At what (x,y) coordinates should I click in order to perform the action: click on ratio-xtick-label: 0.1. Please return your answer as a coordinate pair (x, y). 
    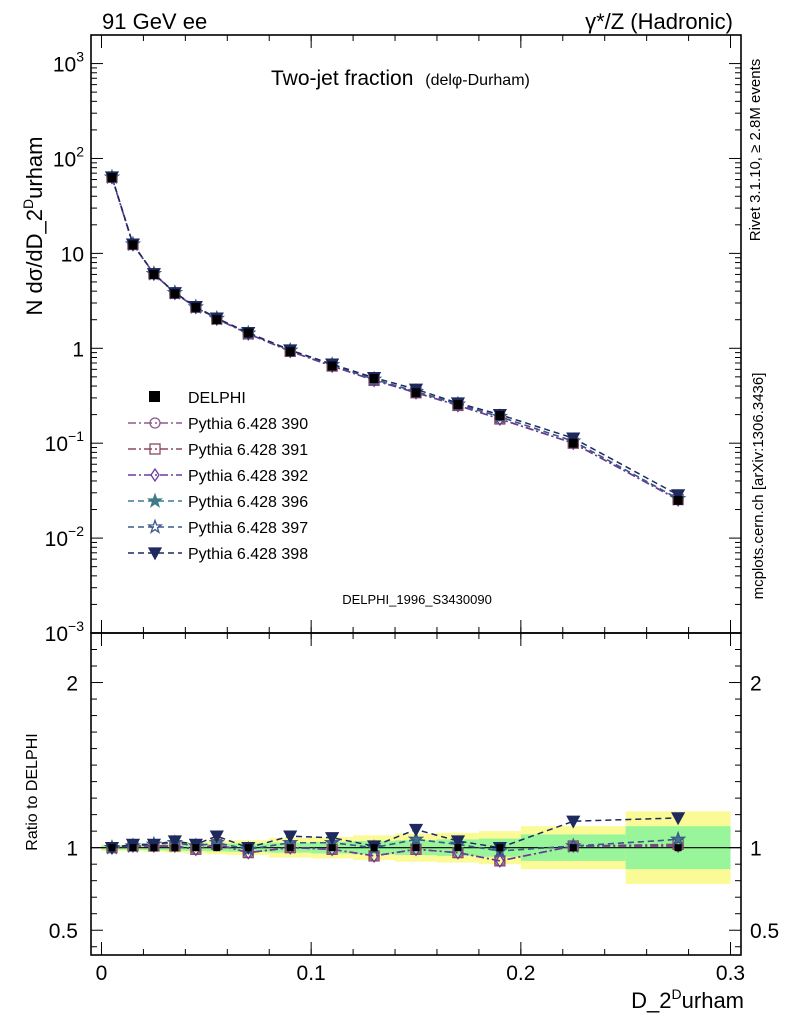
    Looking at the image, I should click on (311, 973).